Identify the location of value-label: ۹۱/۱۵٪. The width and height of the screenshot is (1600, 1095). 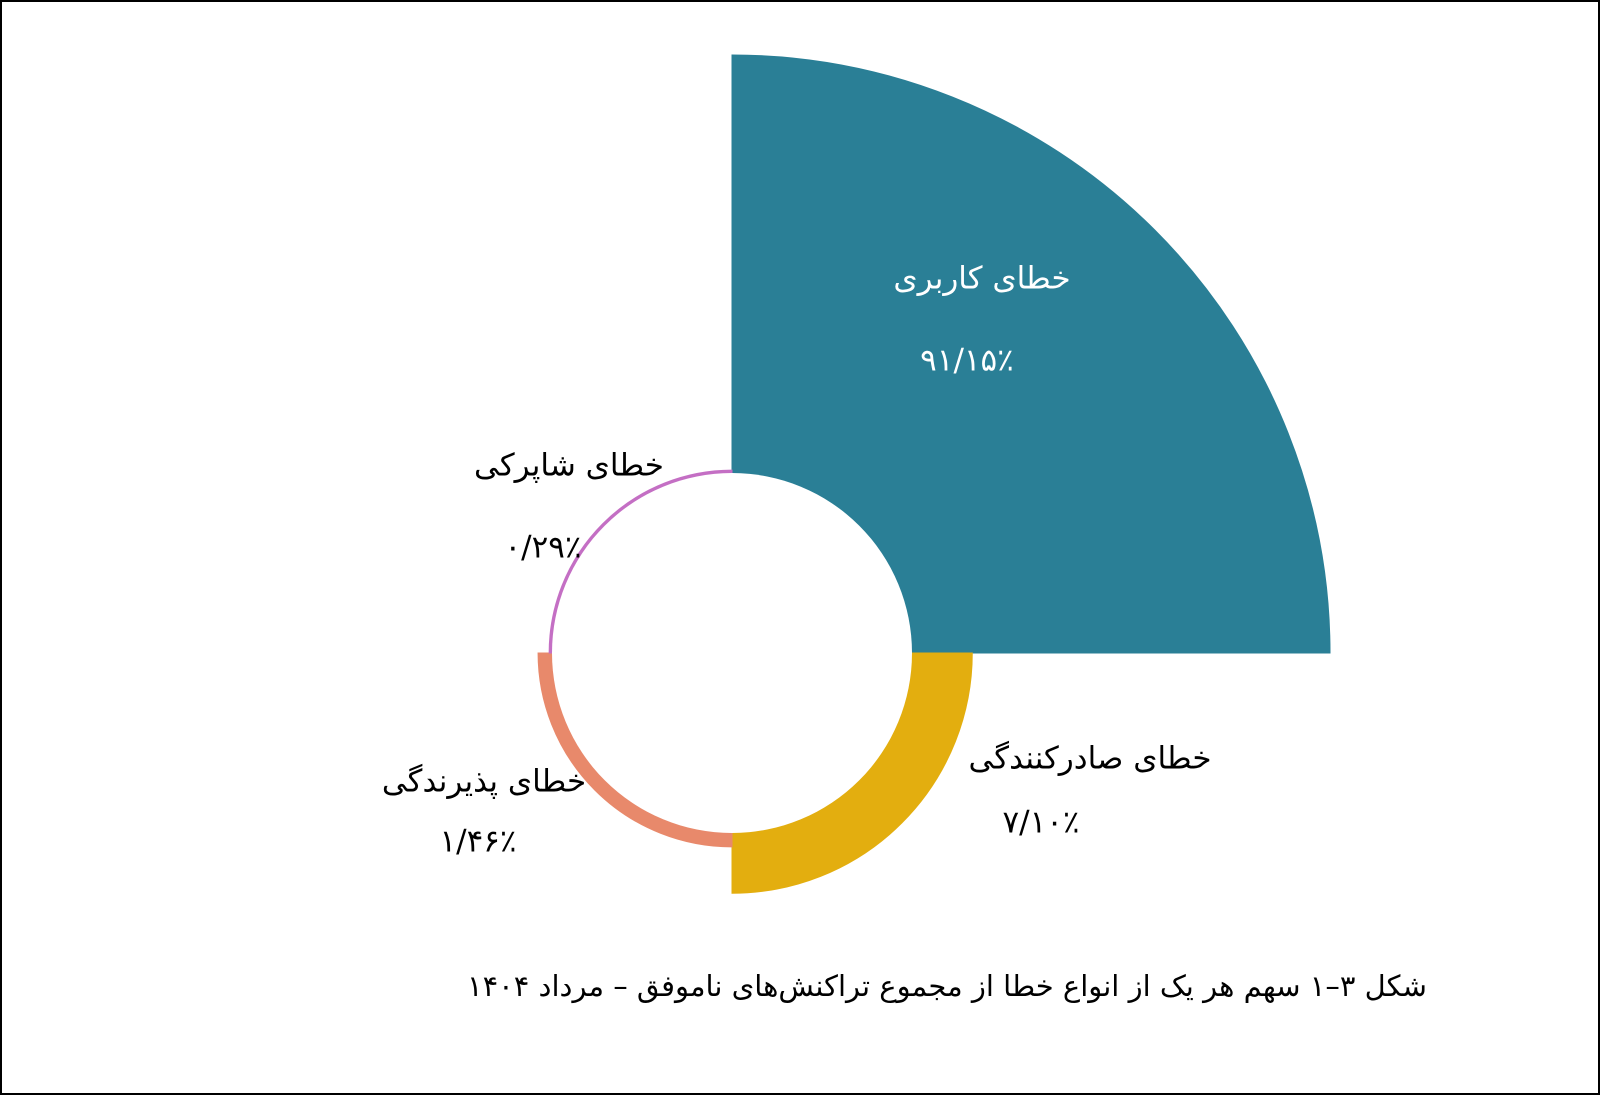
(967, 361).